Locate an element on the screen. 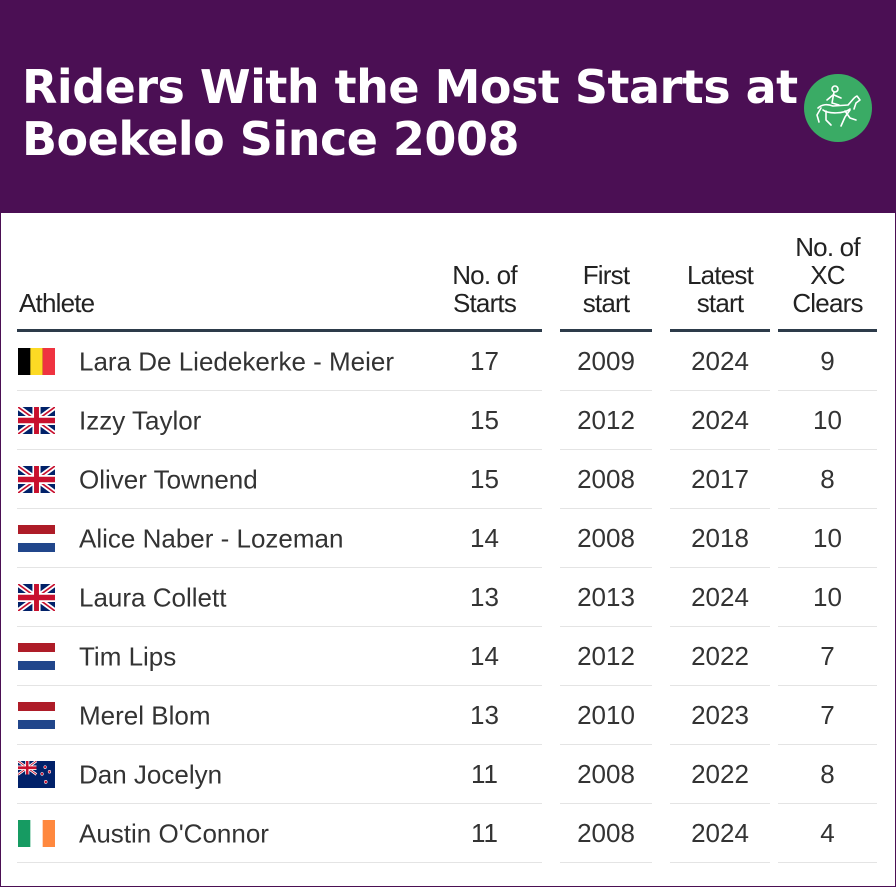 This screenshot has height=887, width=896. latest-start-cell: 2023 is located at coordinates (720, 715).